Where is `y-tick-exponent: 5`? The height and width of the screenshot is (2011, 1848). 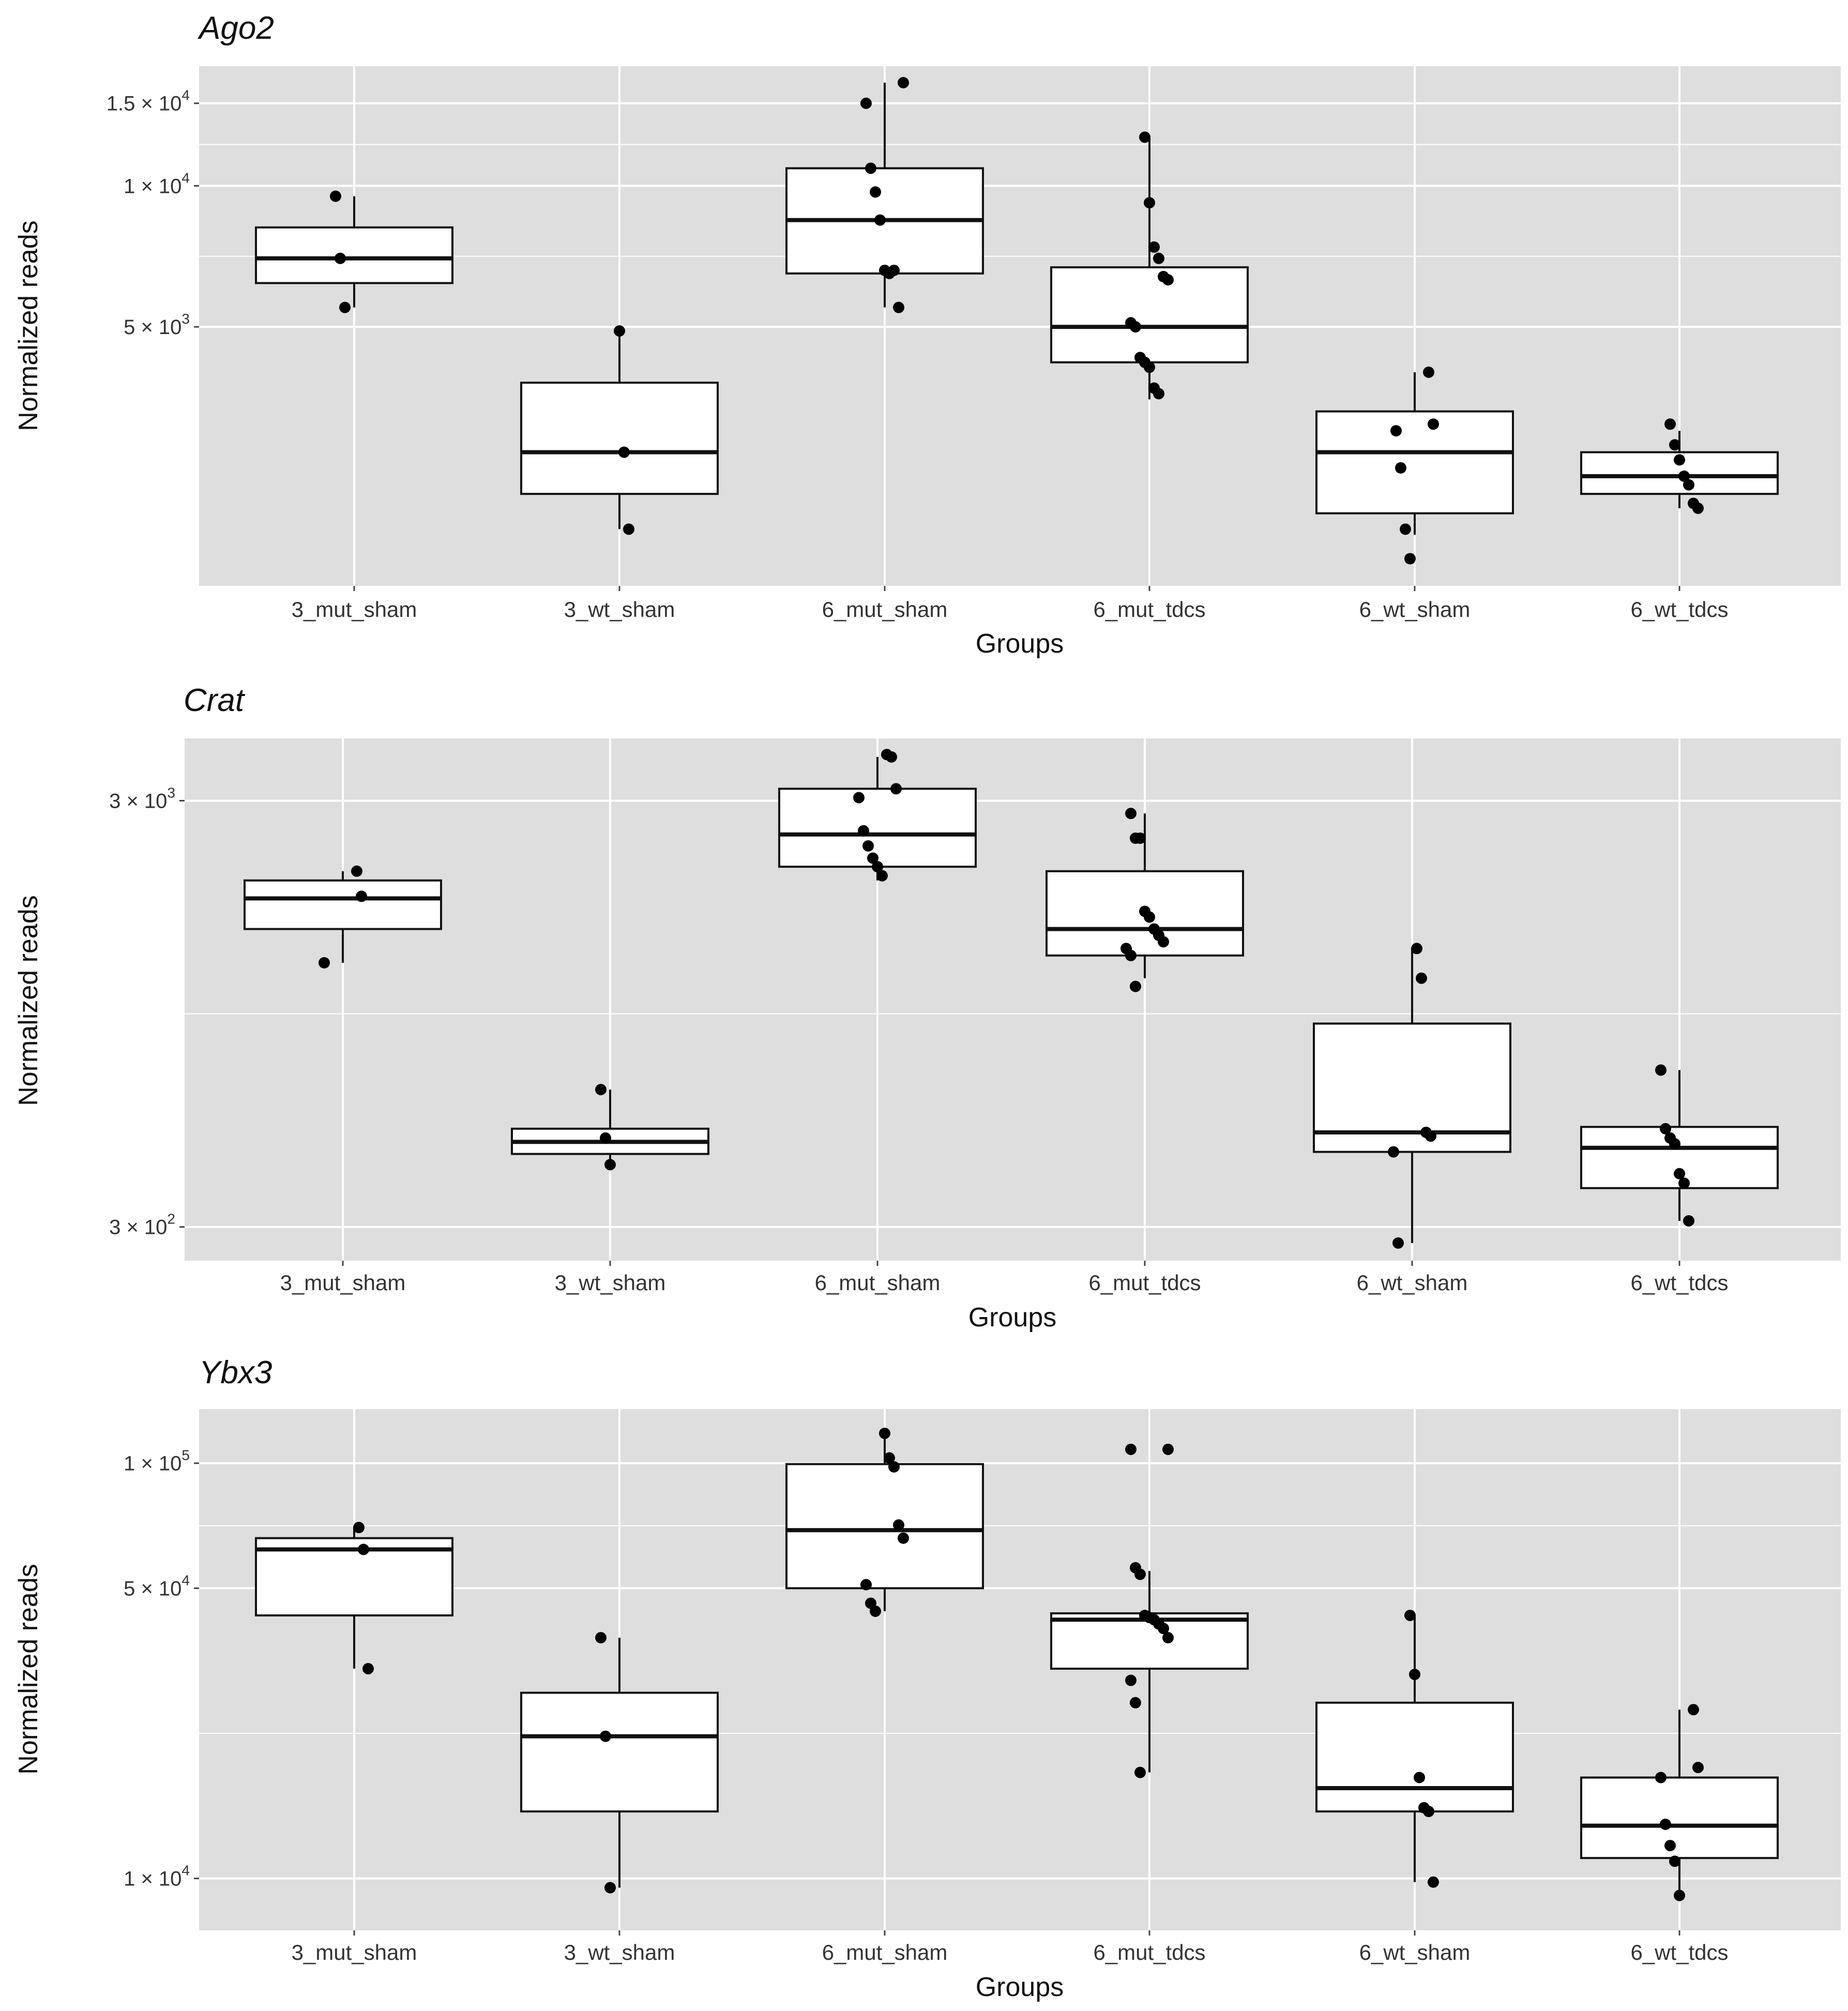 y-tick-exponent: 5 is located at coordinates (185, 1455).